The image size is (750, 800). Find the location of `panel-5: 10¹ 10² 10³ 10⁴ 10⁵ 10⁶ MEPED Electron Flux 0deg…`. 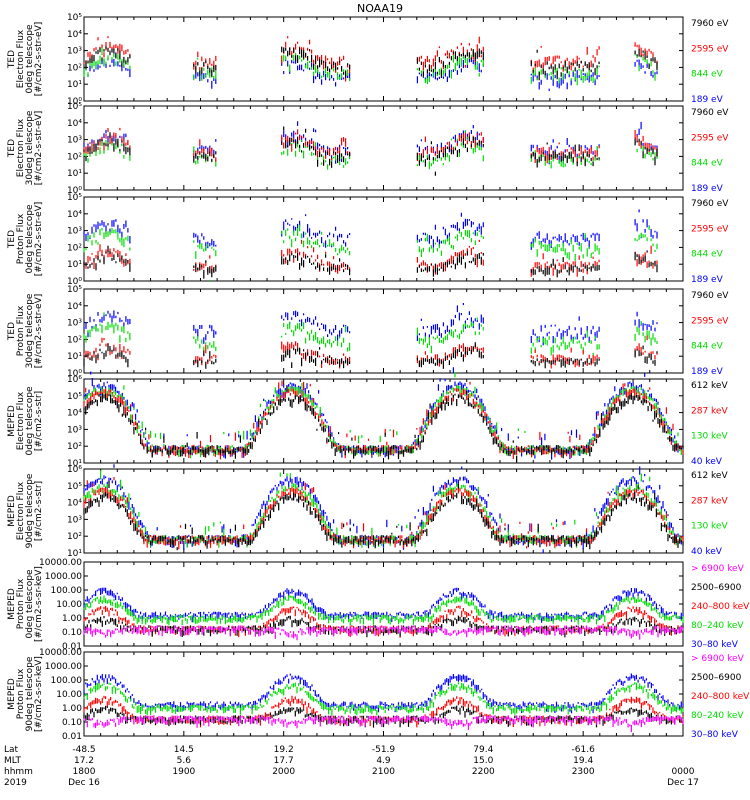

panel-5: 10¹ 10² 10³ 10⁴ 10⁵ 10⁶ MEPED Electron Flux 0deg… is located at coordinates (367, 418).